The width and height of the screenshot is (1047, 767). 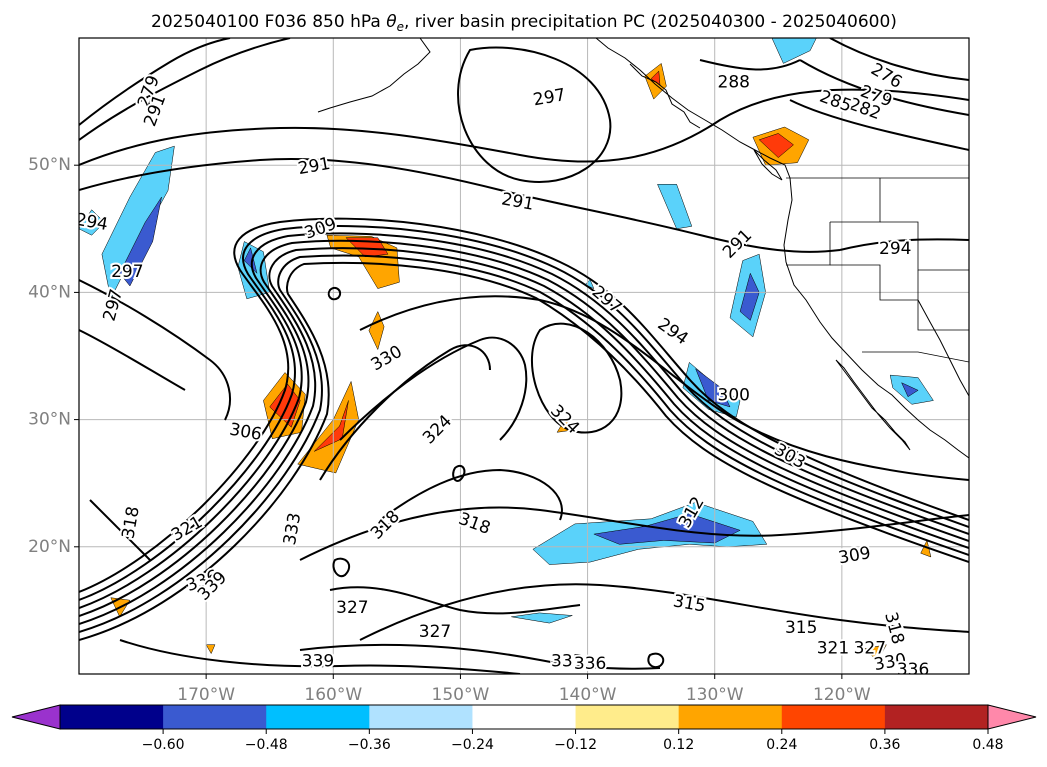 What do you see at coordinates (472, 745) in the screenshot?
I see `colorbar-tick-label: −0.24` at bounding box center [472, 745].